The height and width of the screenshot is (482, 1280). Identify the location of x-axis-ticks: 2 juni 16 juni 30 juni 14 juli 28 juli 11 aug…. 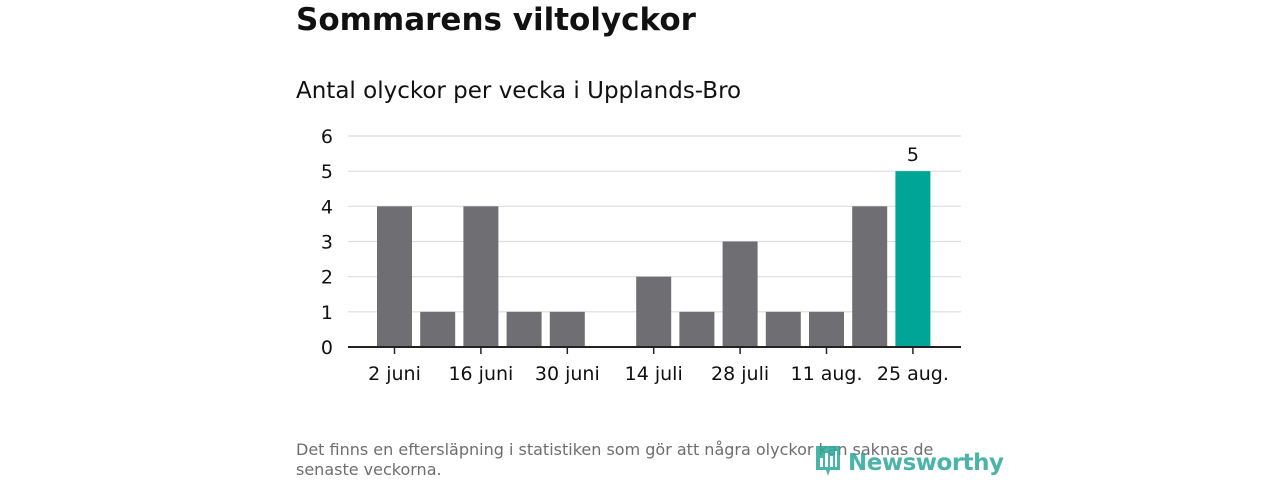
(658, 366).